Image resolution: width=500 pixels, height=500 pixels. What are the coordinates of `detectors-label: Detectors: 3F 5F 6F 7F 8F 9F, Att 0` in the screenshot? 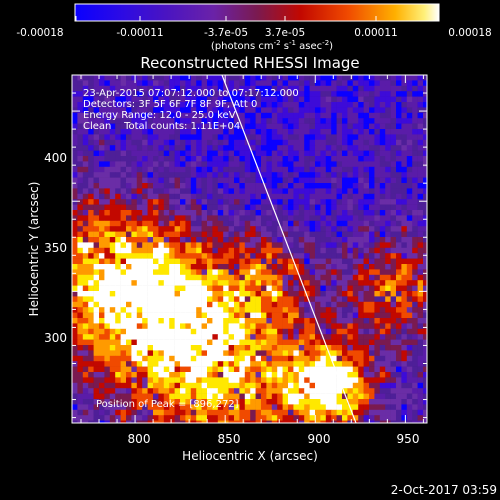 It's located at (170, 104).